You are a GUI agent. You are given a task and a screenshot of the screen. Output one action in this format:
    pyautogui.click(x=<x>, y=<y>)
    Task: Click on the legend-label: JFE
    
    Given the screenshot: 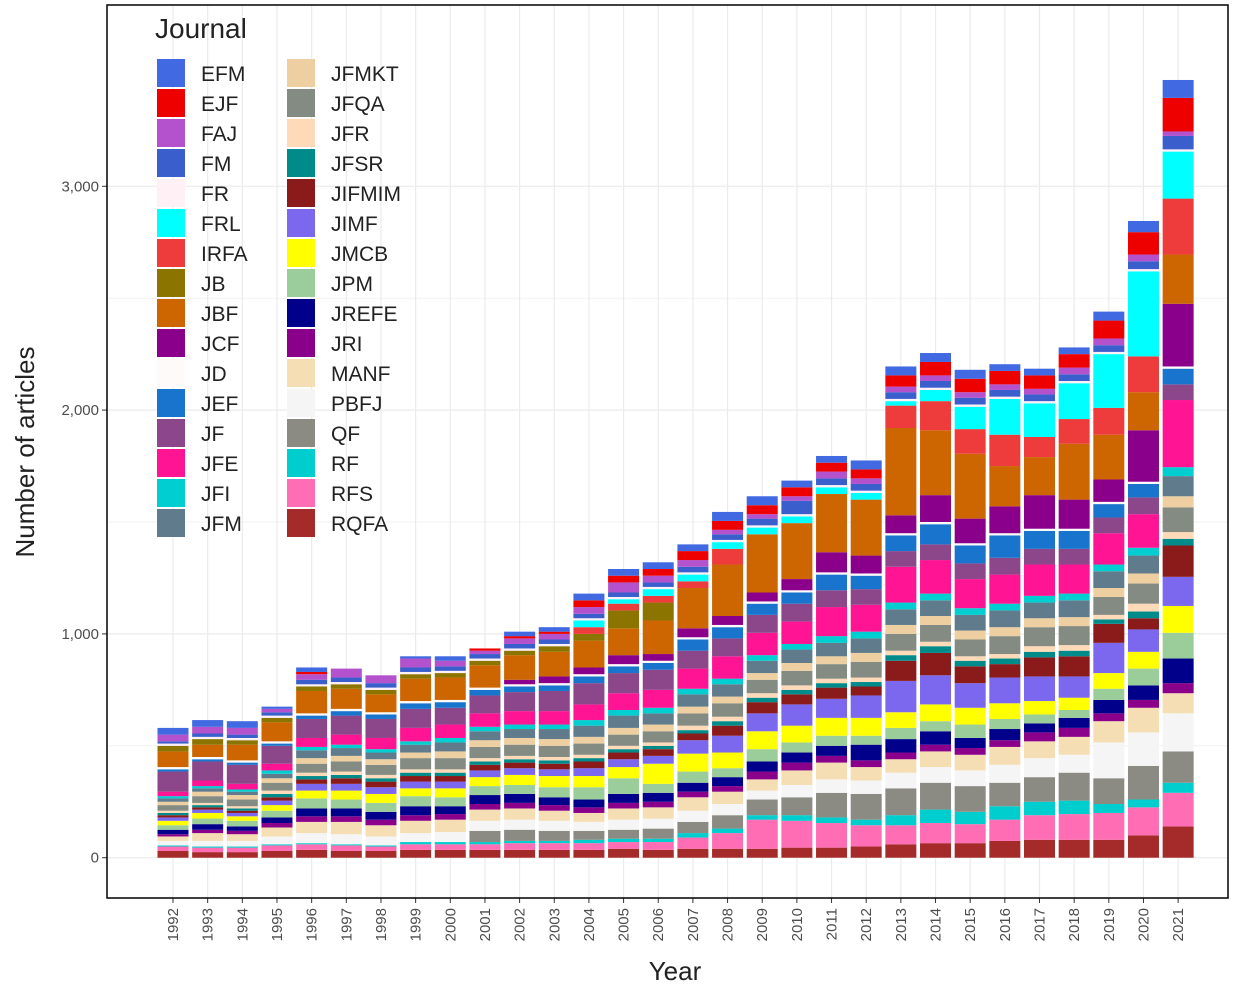 What is the action you would take?
    pyautogui.click(x=219, y=464)
    